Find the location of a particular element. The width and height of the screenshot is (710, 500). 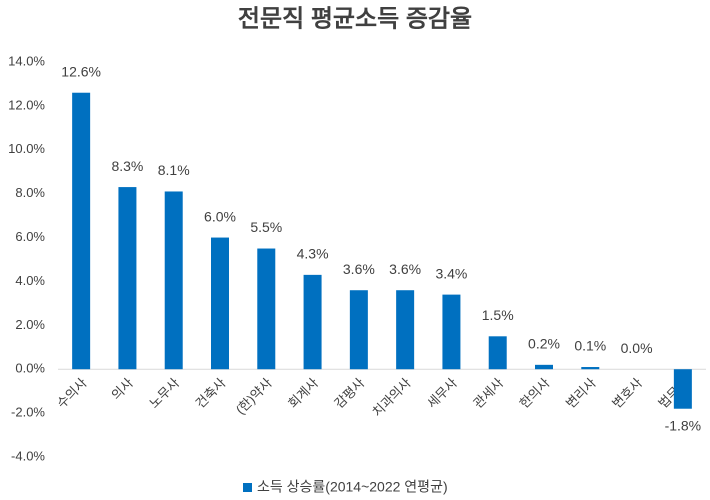

x-tick-label: 세무사 is located at coordinates (442, 393).